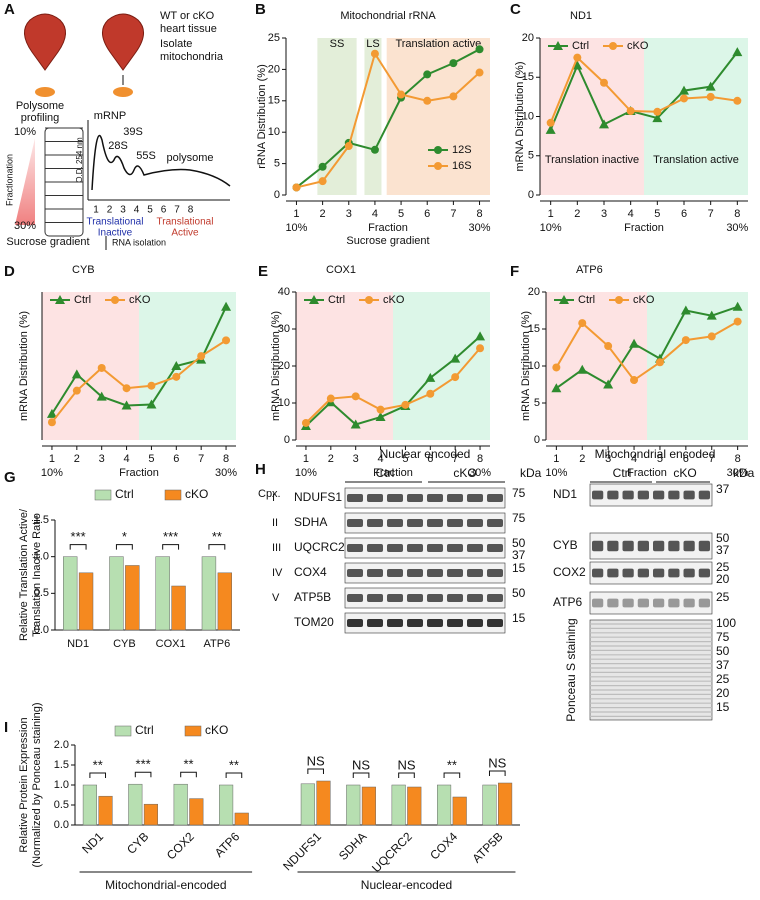  I want to click on y-tick-label: 10, so click(274, 132).